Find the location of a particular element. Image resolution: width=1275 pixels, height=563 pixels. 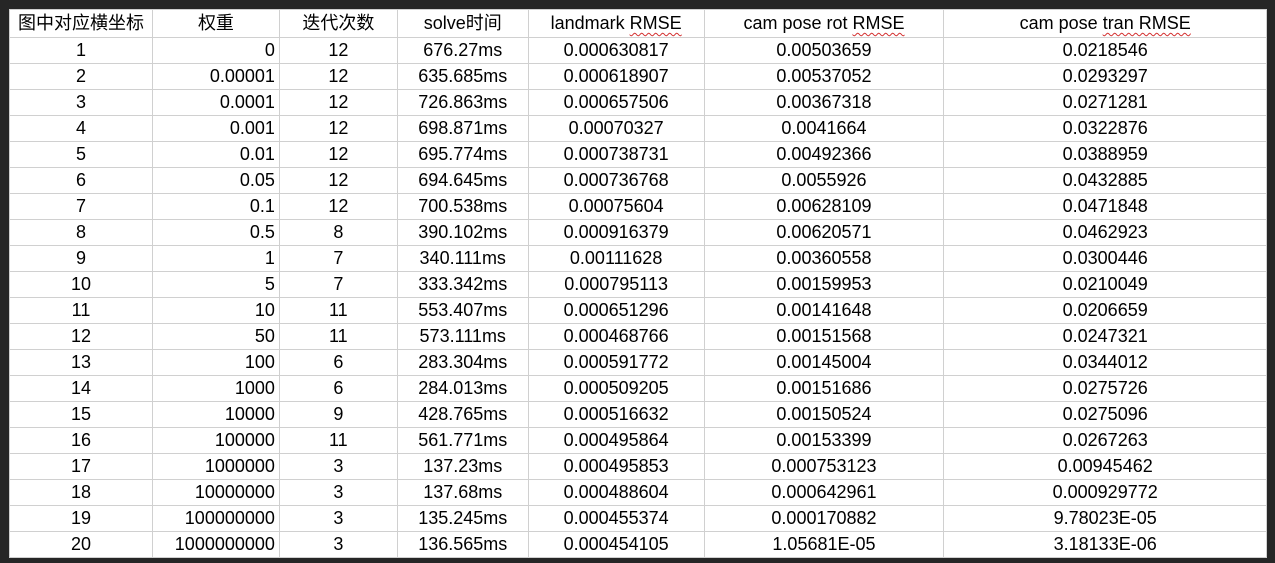

cell-landmark-rmse: 0.000736768 is located at coordinates (616, 180).